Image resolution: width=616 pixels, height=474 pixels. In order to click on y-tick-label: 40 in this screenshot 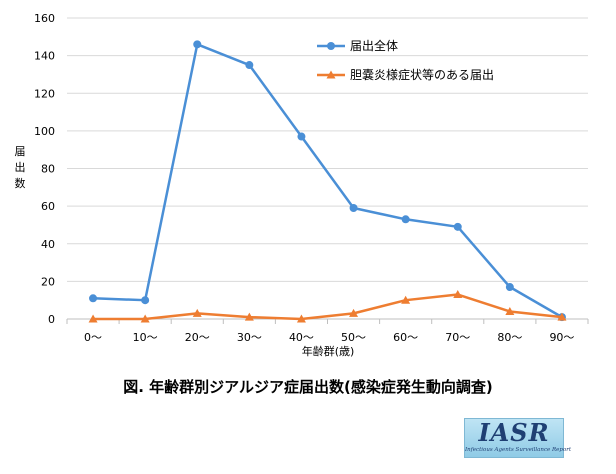, I will do `click(48, 244)`.